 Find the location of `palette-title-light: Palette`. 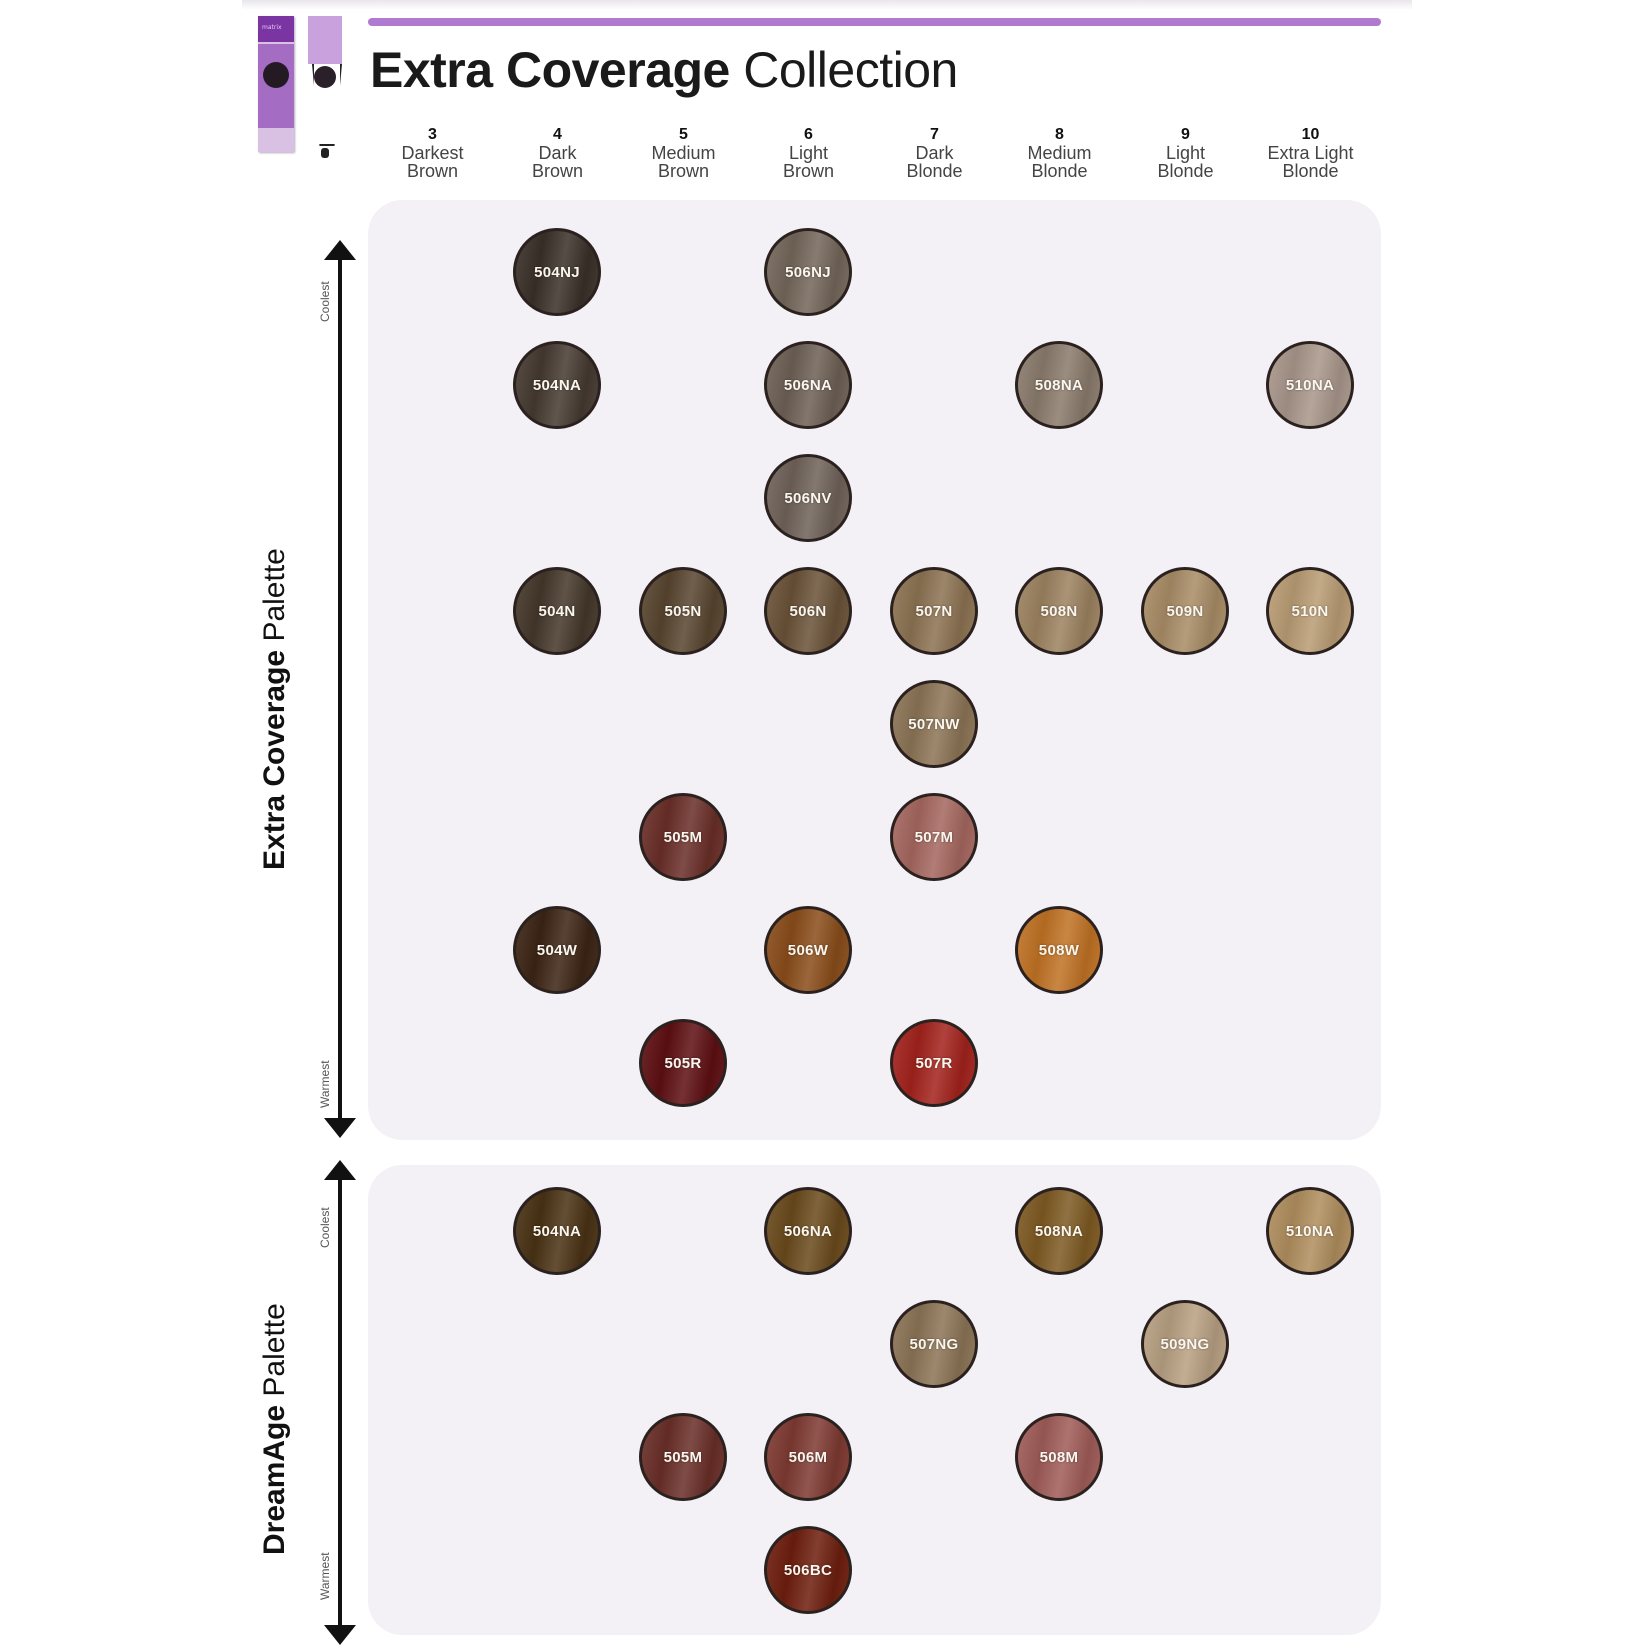

palette-title-light: Palette is located at coordinates (274, 1350).